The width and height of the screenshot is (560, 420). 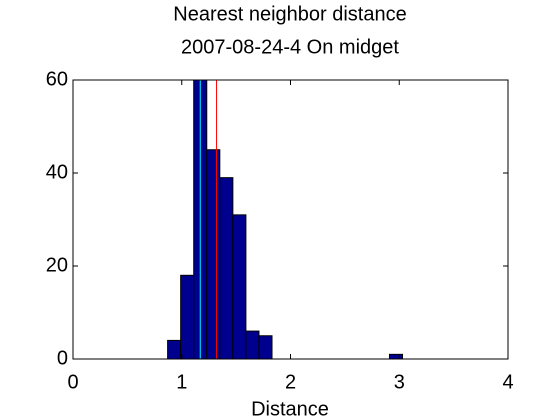 I want to click on x-tick-label: 0, so click(x=72, y=382).